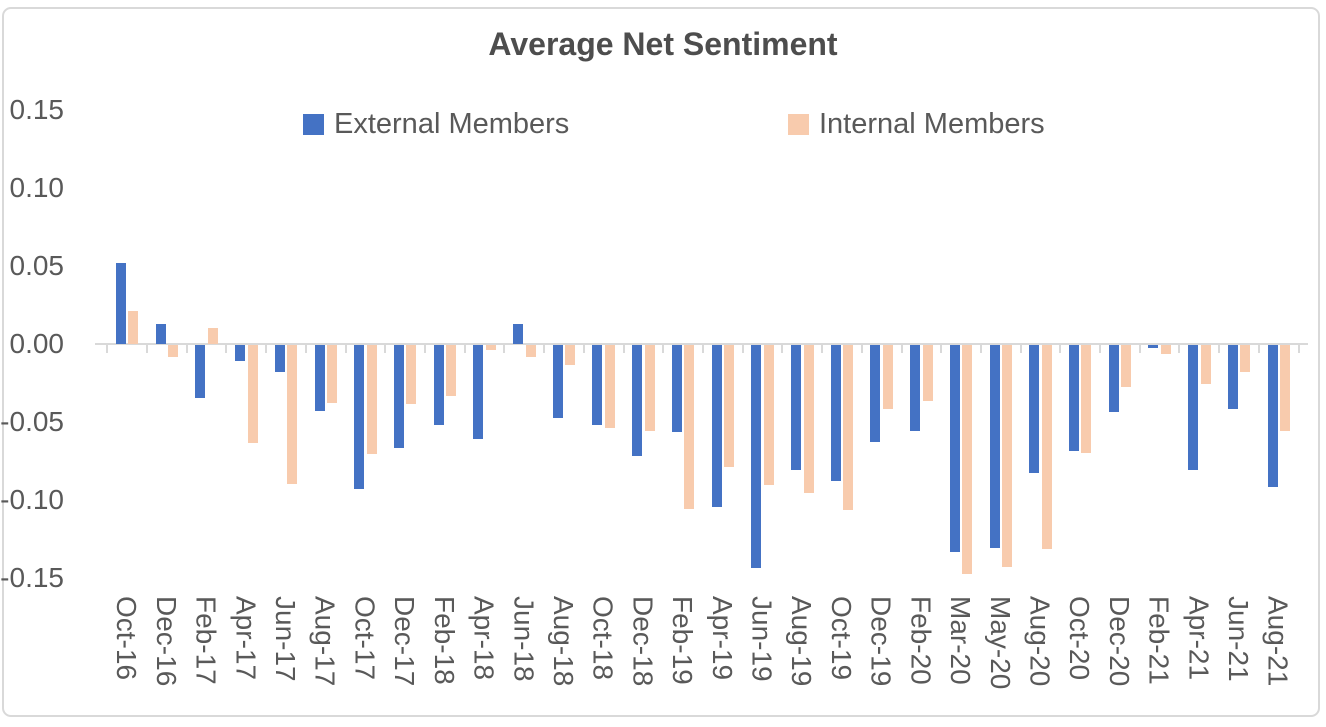  What do you see at coordinates (32, 421) in the screenshot?
I see `y-axis-tick-label: -0.05` at bounding box center [32, 421].